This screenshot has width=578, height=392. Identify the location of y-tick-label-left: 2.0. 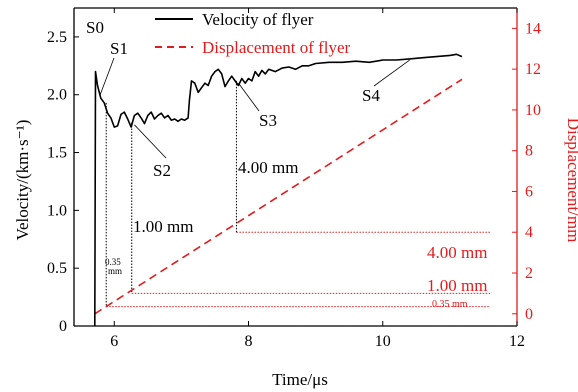
(57, 95).